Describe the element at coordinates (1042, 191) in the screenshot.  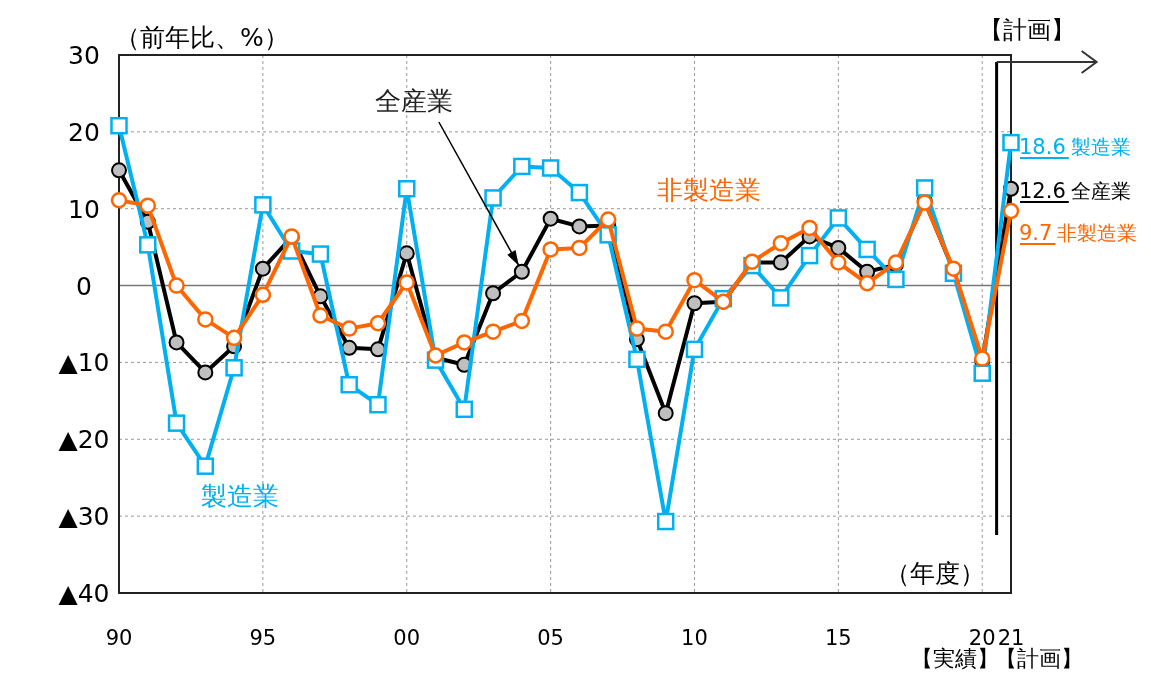
I see `data-label: 12.6` at that location.